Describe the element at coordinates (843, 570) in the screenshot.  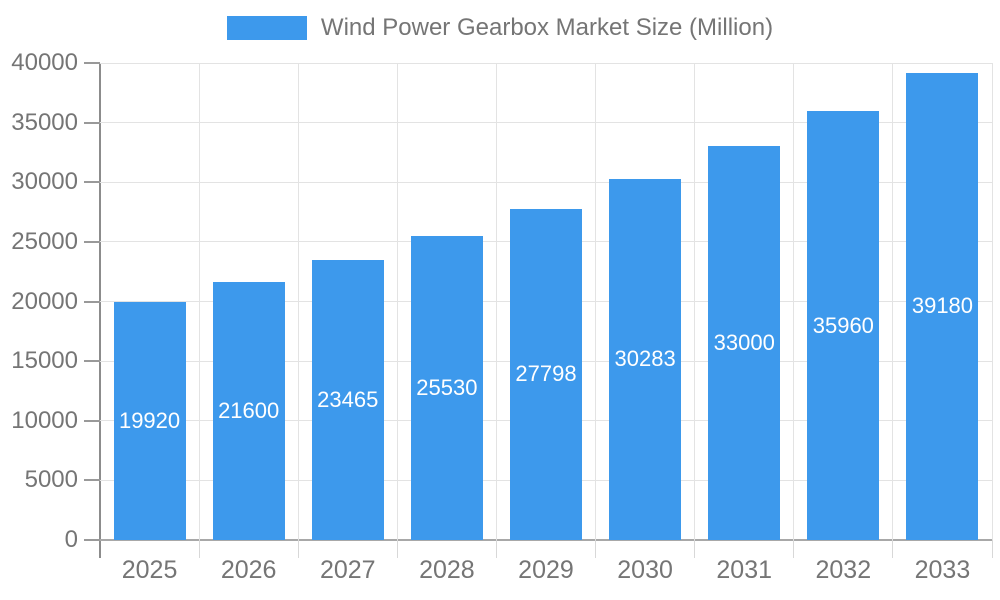
I see `x-axis-label-2032: 2032` at that location.